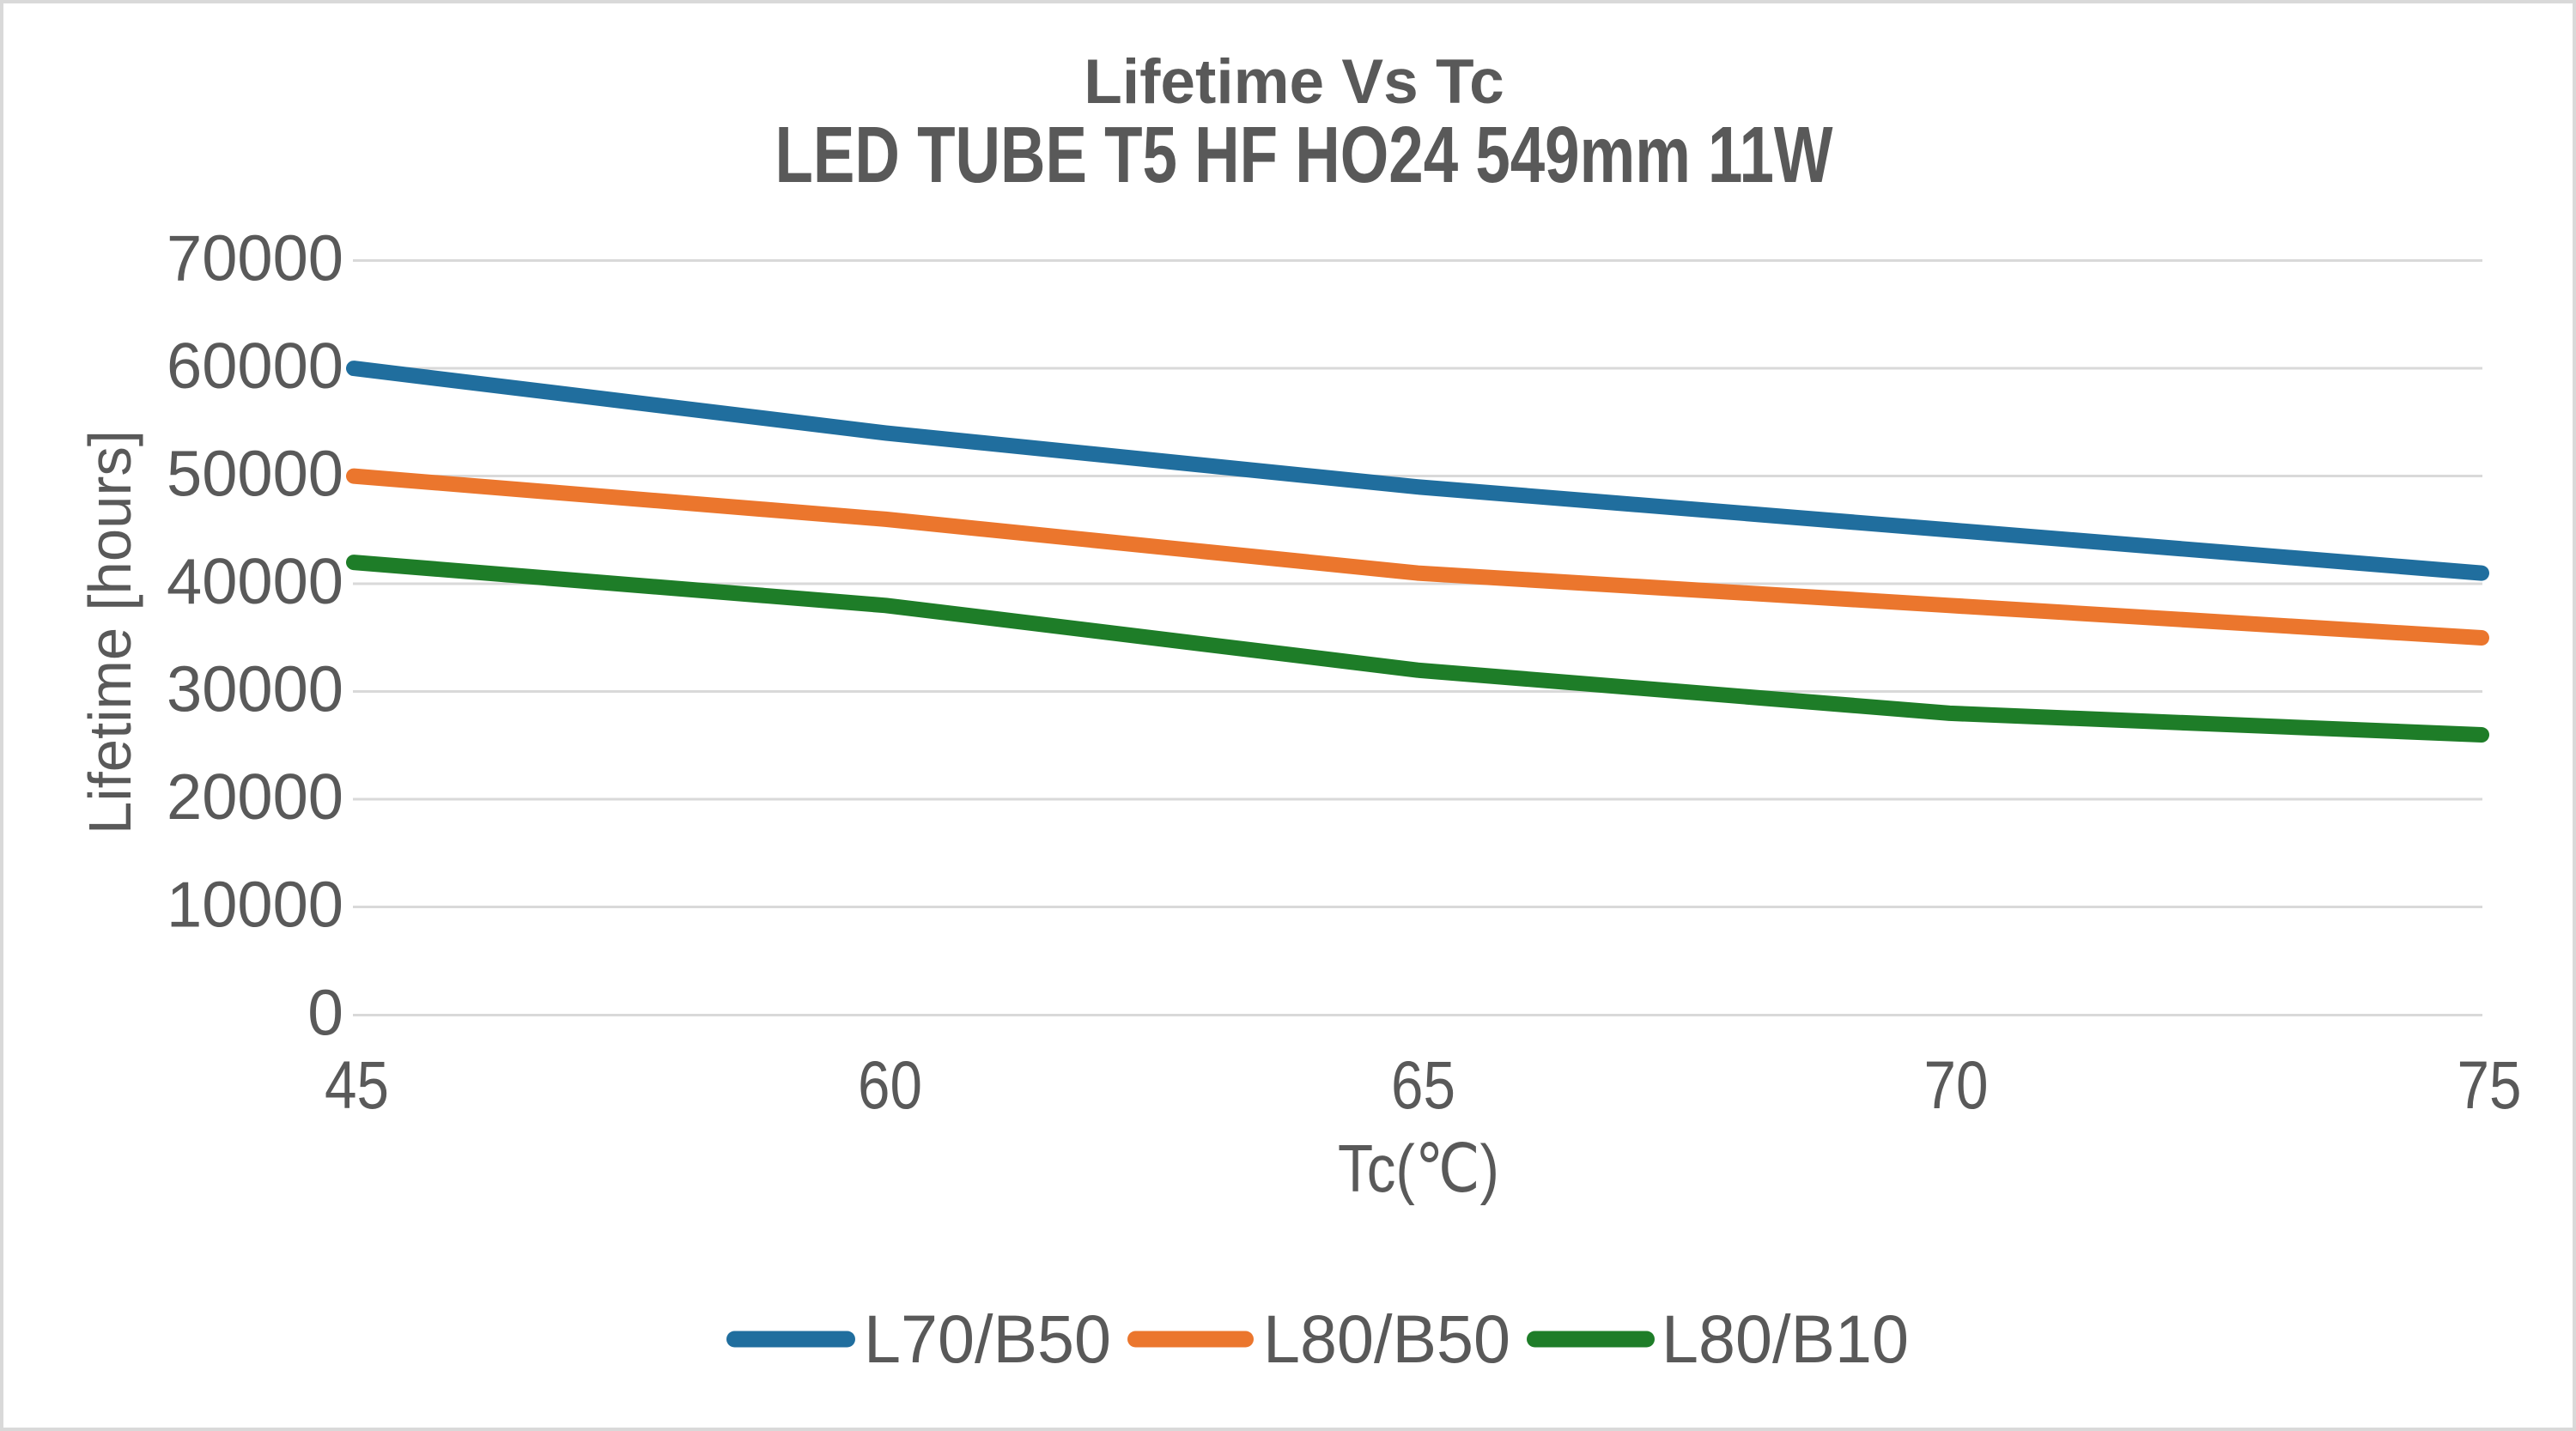 This screenshot has height=1431, width=2576. Describe the element at coordinates (357, 1085) in the screenshot. I see `svg-text: 45` at that location.